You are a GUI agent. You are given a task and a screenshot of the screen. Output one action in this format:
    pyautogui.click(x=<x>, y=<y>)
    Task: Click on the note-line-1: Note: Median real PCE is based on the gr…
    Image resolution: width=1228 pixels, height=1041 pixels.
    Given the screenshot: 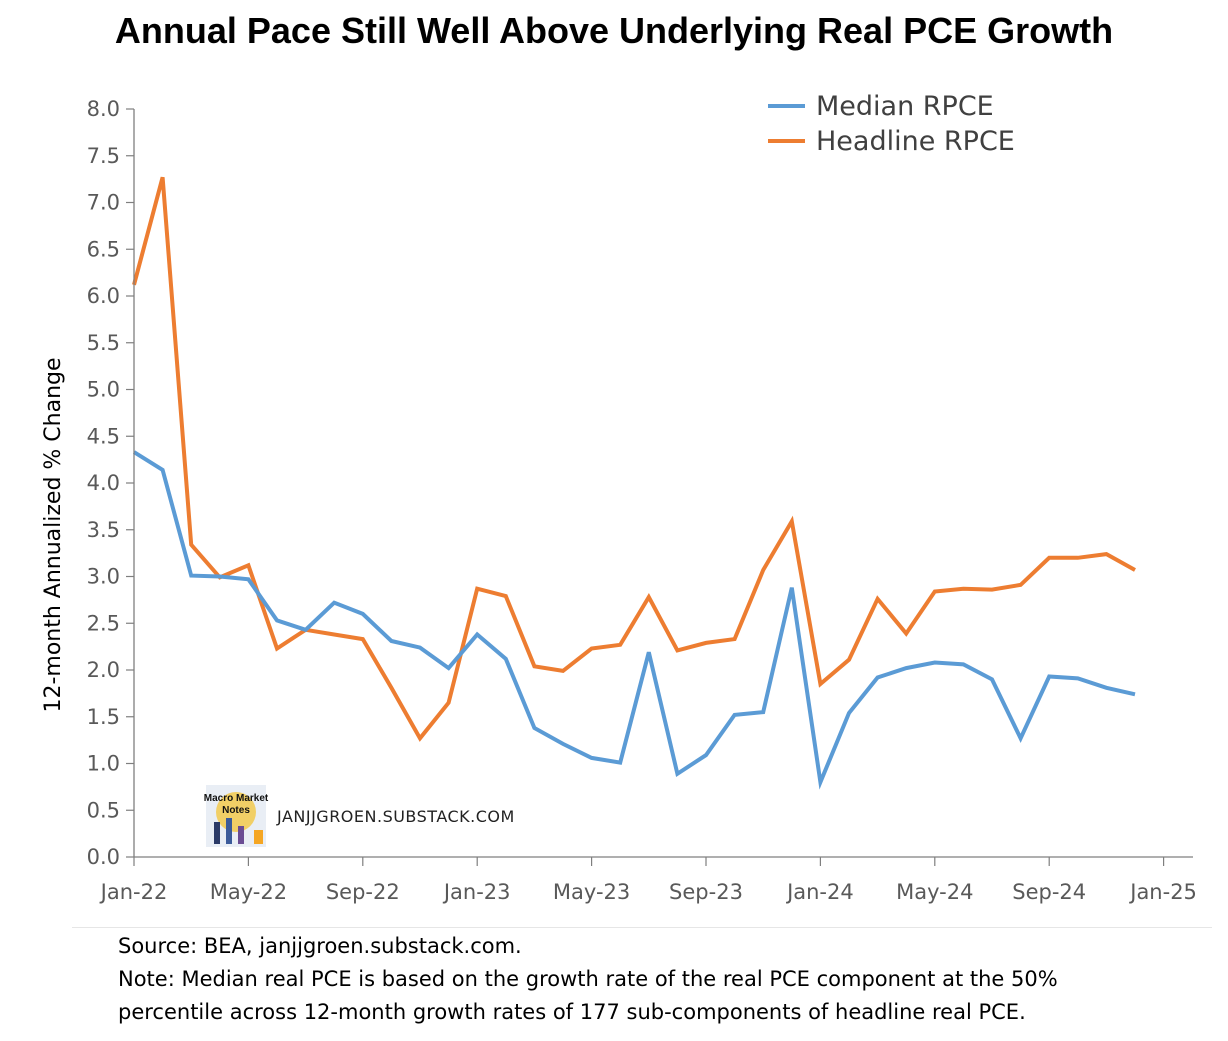 What is the action you would take?
    pyautogui.click(x=588, y=979)
    